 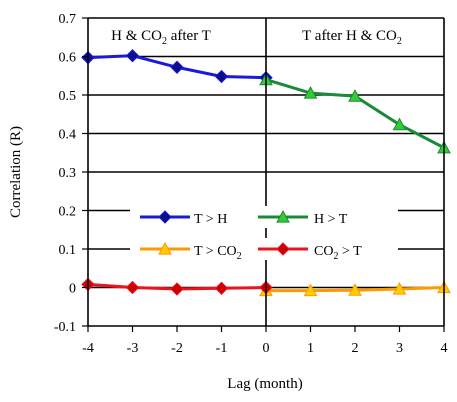 What do you see at coordinates (331, 219) in the screenshot?
I see `legend-label-h-t: H > T` at bounding box center [331, 219].